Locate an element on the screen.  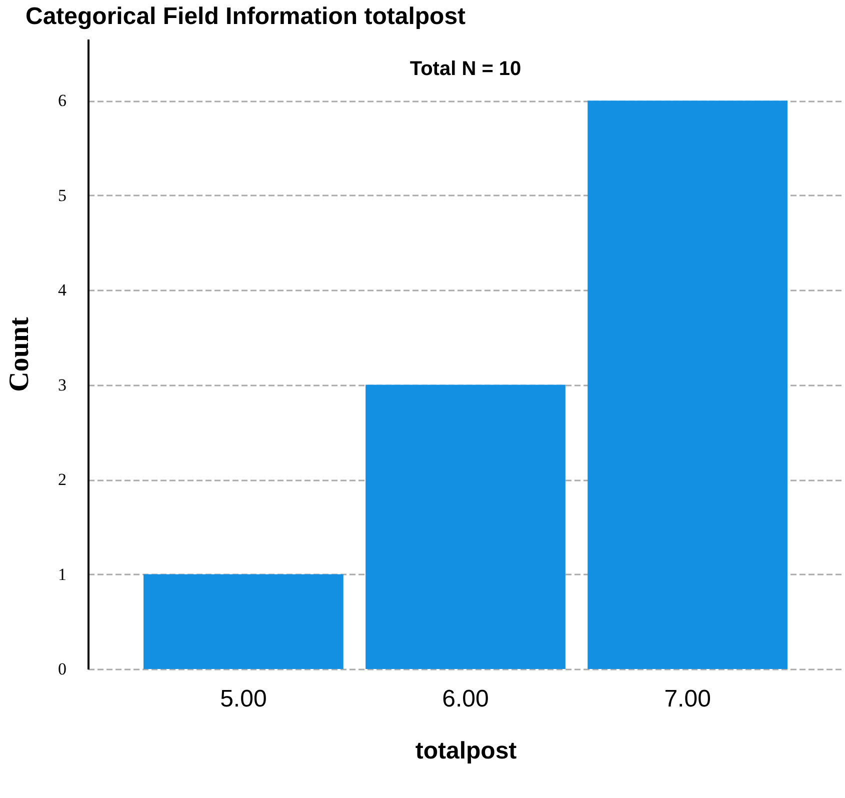
y-tick-label: 3 is located at coordinates (62, 384).